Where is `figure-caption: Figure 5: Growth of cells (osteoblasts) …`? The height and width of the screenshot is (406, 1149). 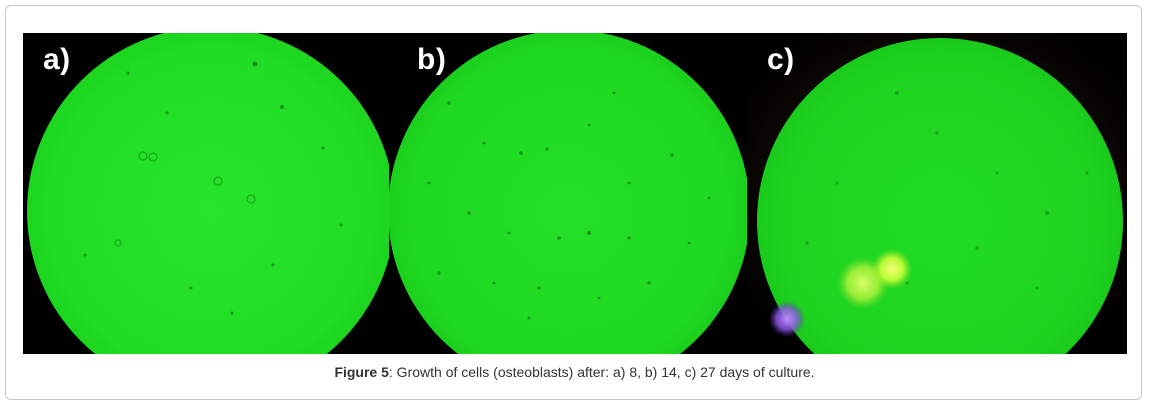 figure-caption: Figure 5: Growth of cells (osteoblasts) … is located at coordinates (574, 372).